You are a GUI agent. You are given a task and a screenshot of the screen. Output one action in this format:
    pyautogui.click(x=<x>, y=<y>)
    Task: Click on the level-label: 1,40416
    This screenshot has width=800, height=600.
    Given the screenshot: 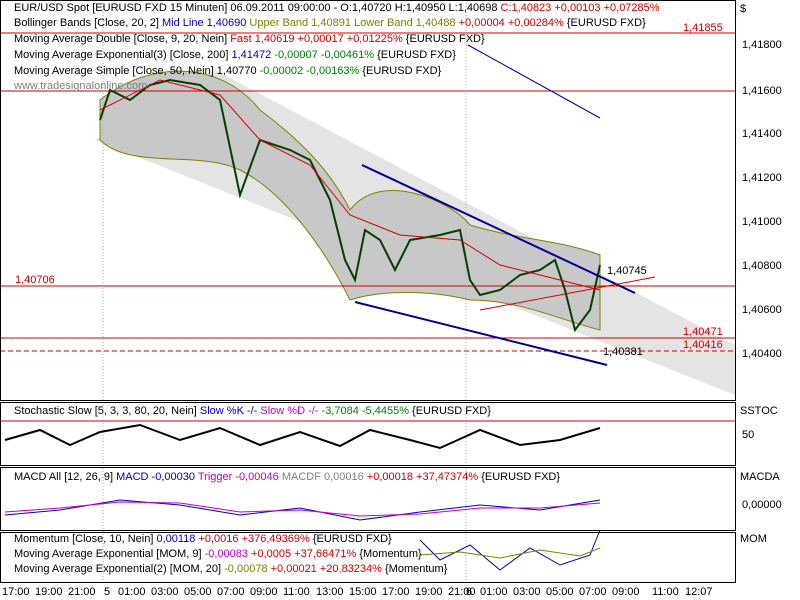 What is the action you would take?
    pyautogui.click(x=703, y=345)
    